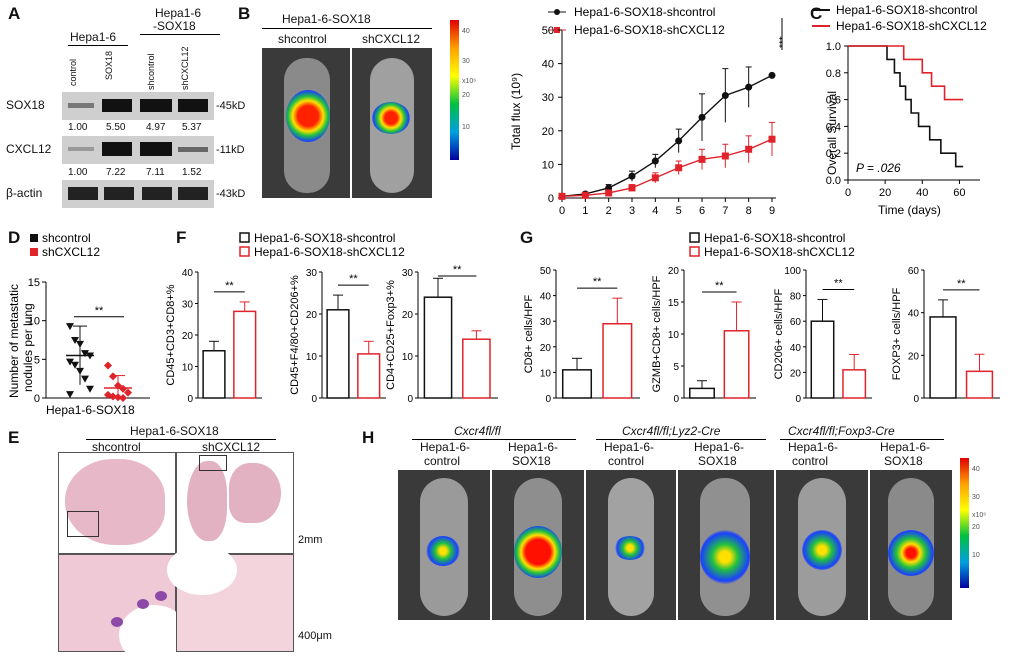 Image resolution: width=1014 pixels, height=665 pixels. I want to click on h-genotype: Cxcr4fl/fl;Lyz2-Cre, so click(671, 431).